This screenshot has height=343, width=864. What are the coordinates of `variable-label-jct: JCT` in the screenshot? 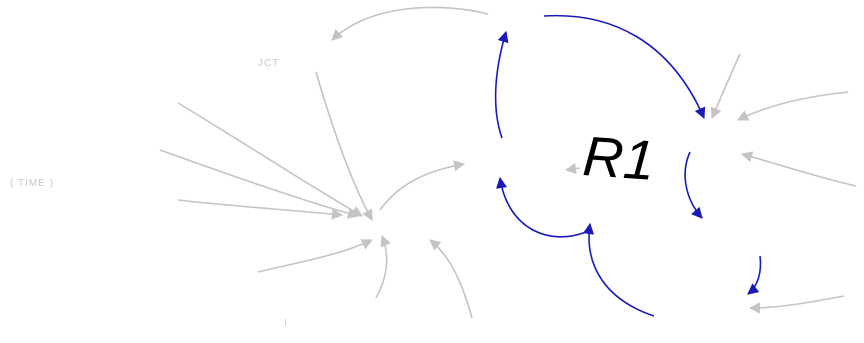 It's located at (269, 63).